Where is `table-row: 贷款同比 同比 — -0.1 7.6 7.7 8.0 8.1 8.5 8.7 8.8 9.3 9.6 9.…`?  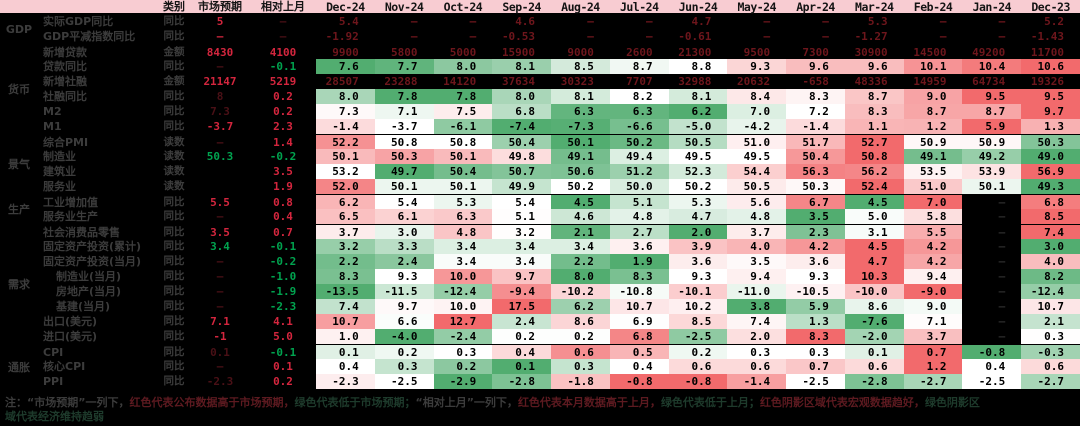
table-row: 贷款同比 同比 — -0.1 7.6 7.7 8.0 8.1 8.5 8.7 8.8 9.3 9.6 9.… is located at coordinates (540, 66).